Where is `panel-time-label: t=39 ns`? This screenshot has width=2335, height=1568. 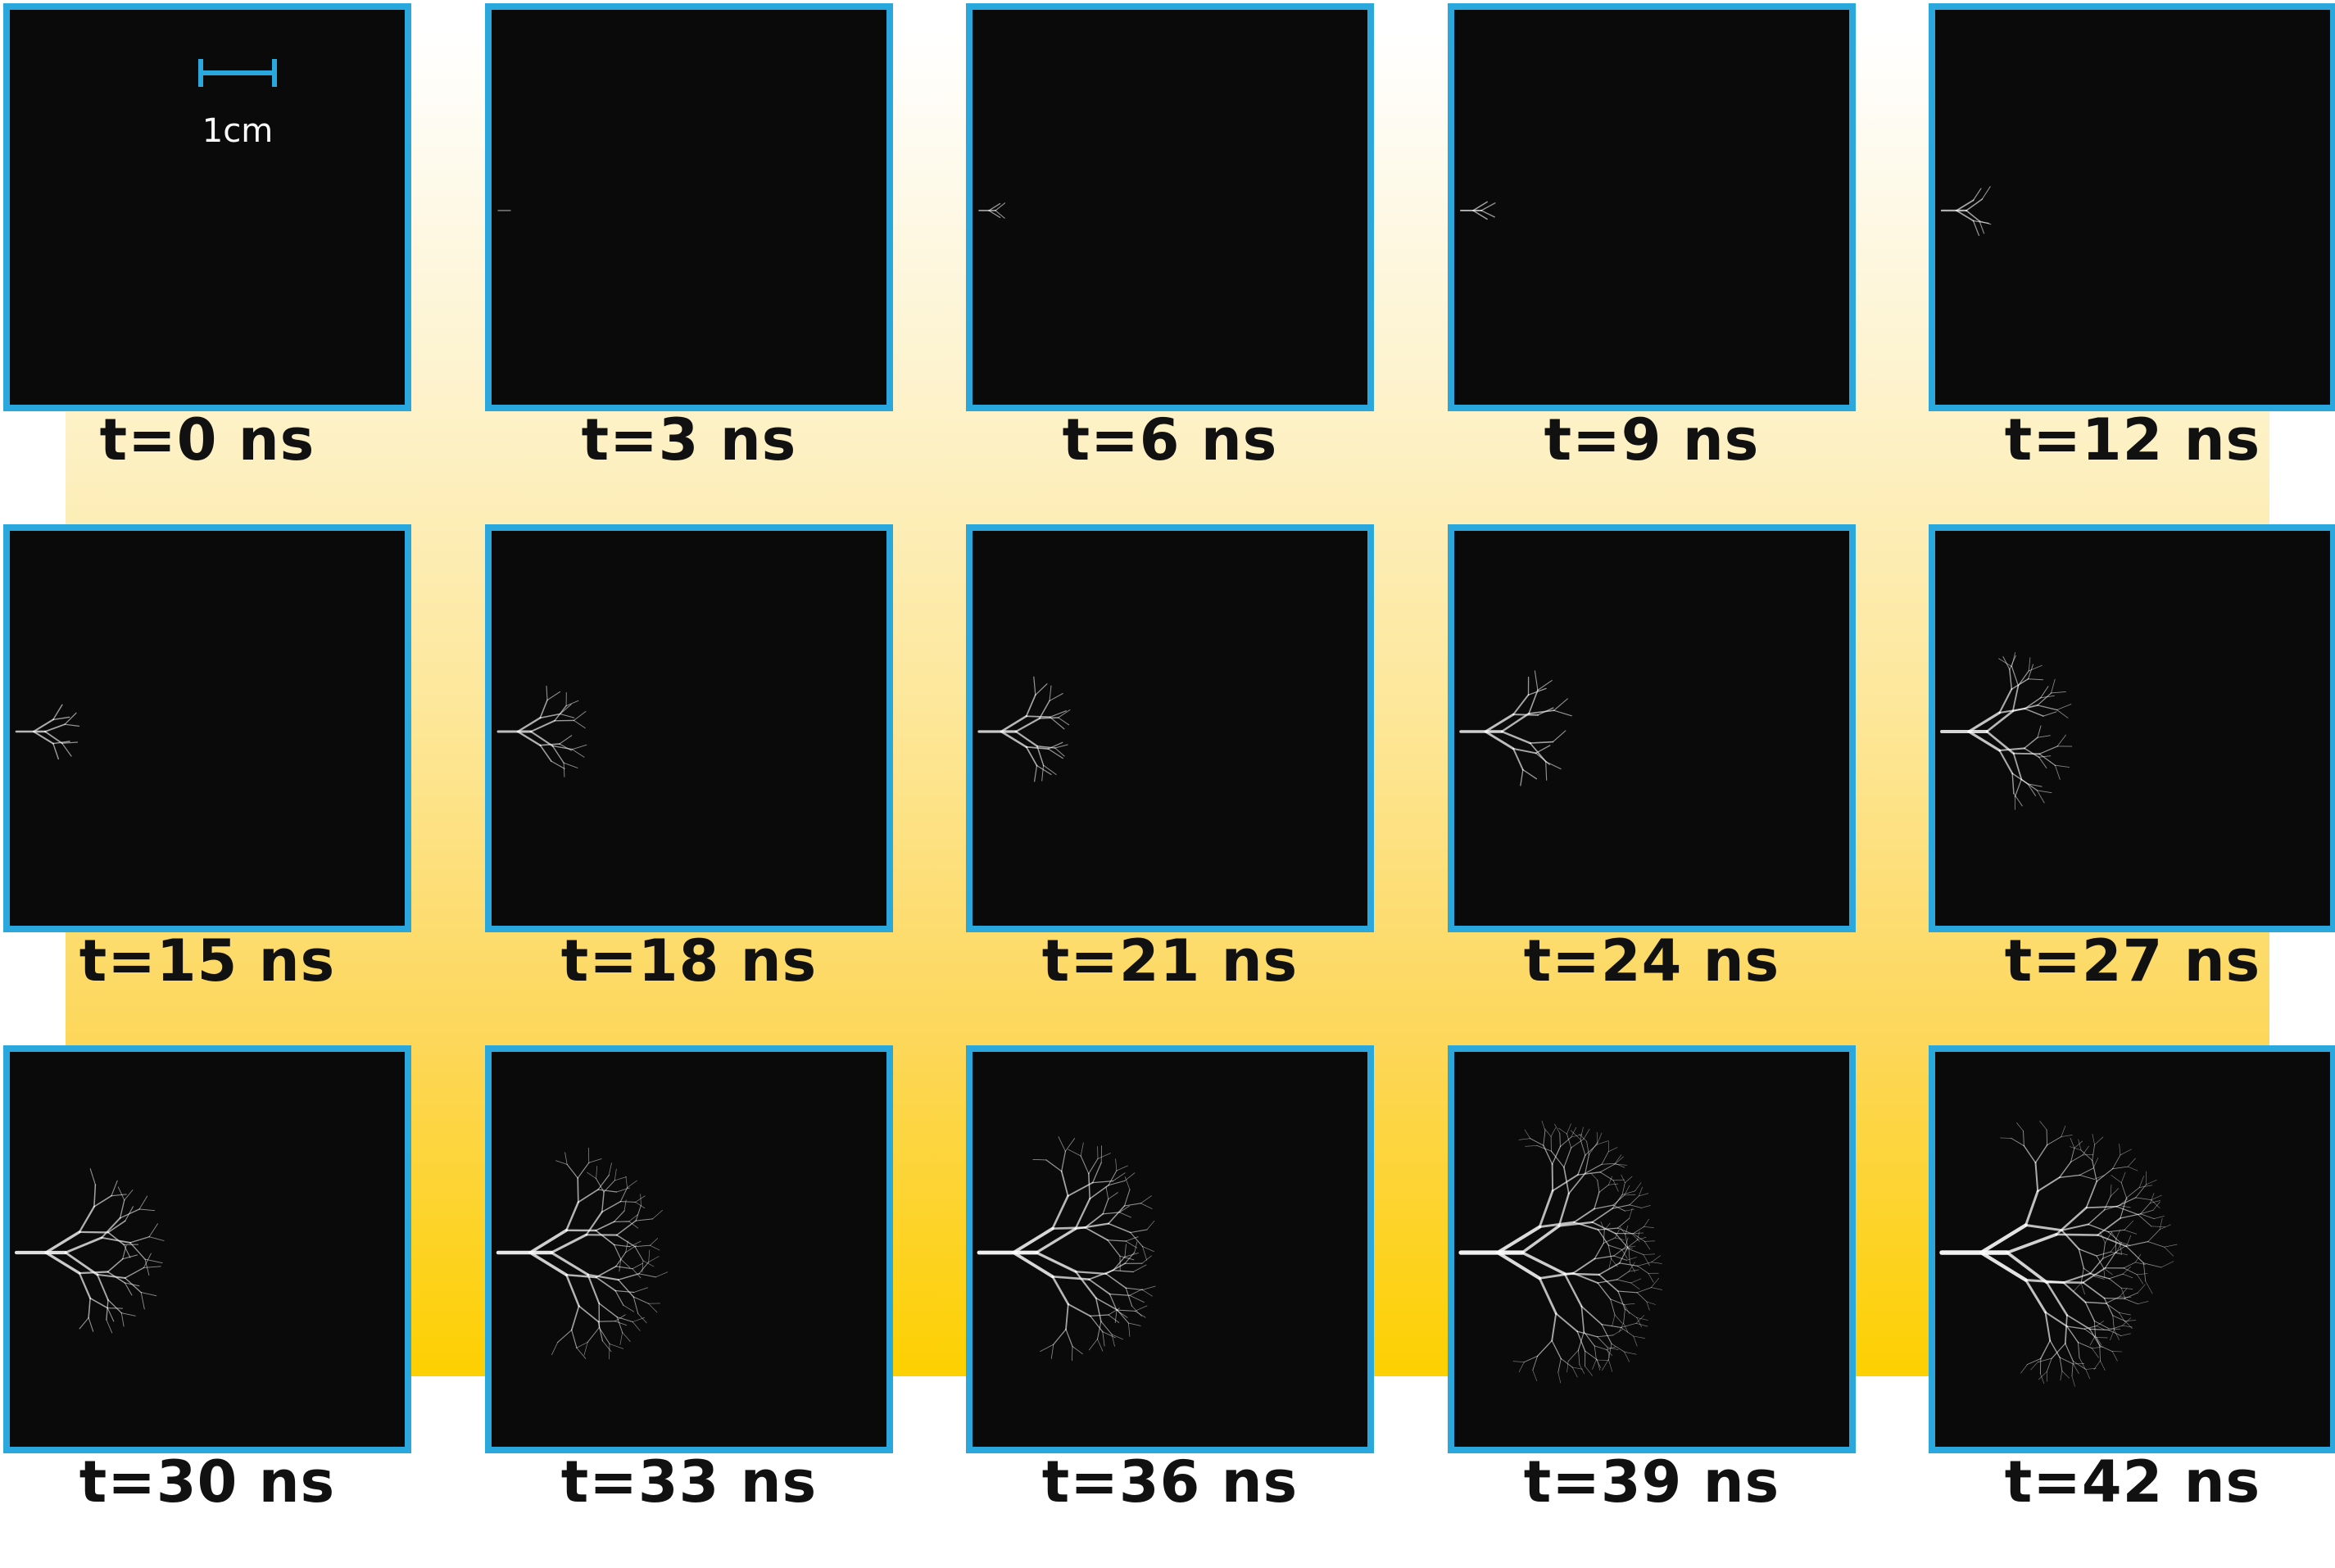
panel-time-label: t=39 ns is located at coordinates (1652, 1482).